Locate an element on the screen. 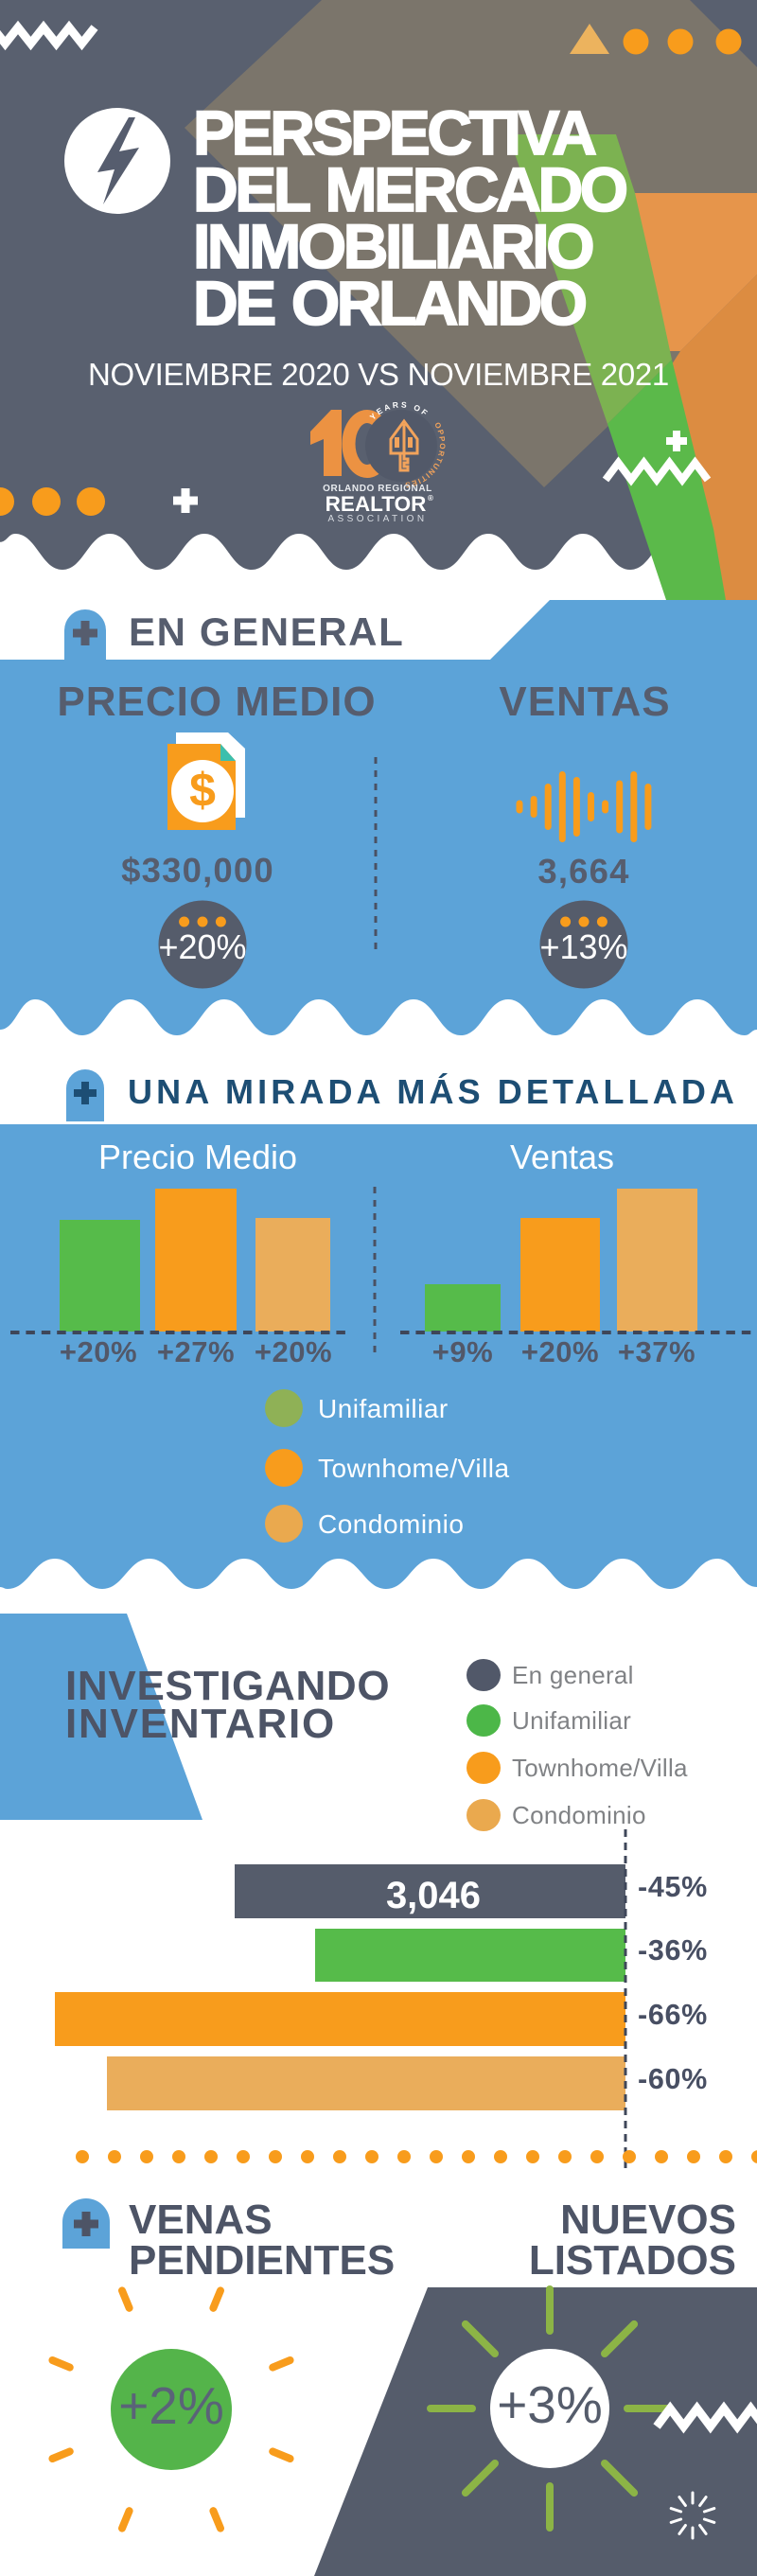 This screenshot has width=757, height=2576. svg-text: INMOBILIARIO is located at coordinates (393, 246).